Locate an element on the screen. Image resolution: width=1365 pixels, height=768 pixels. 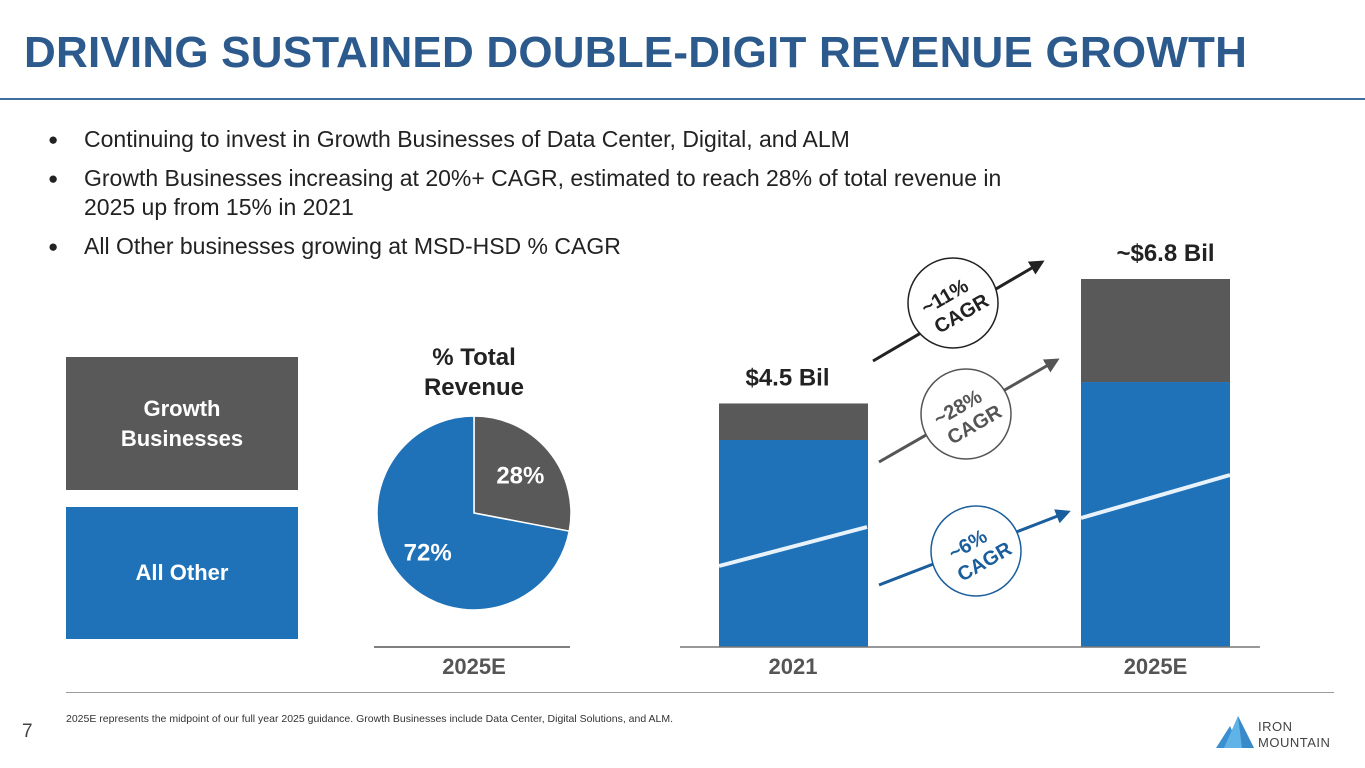
pie-data-label: 72% is located at coordinates (428, 552).